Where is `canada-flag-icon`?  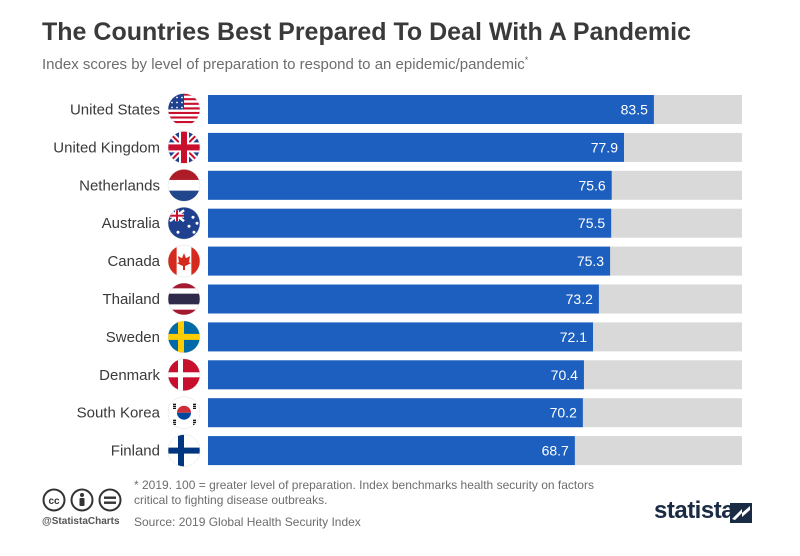 canada-flag-icon is located at coordinates (184, 261).